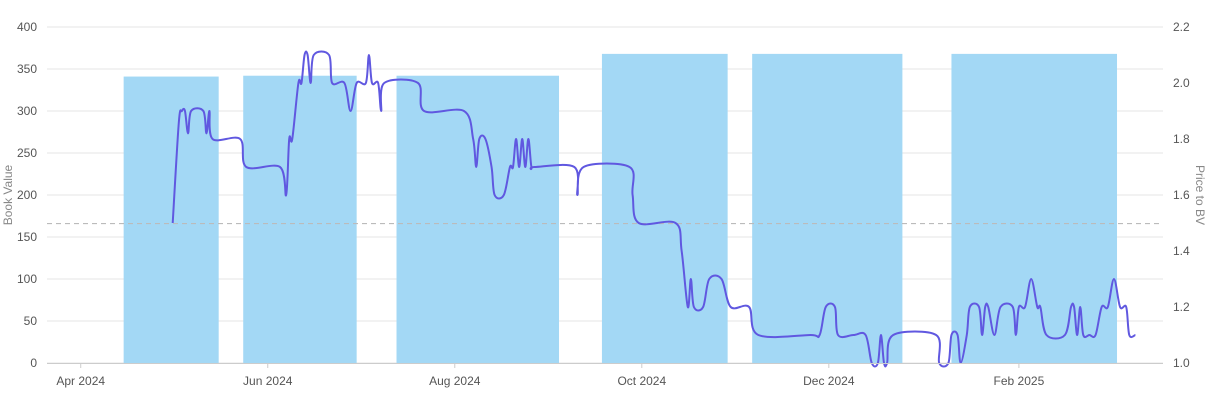 Image resolution: width=1210 pixels, height=413 pixels. Describe the element at coordinates (1181, 83) in the screenshot. I see `y2-tick-label: 2.0` at that location.